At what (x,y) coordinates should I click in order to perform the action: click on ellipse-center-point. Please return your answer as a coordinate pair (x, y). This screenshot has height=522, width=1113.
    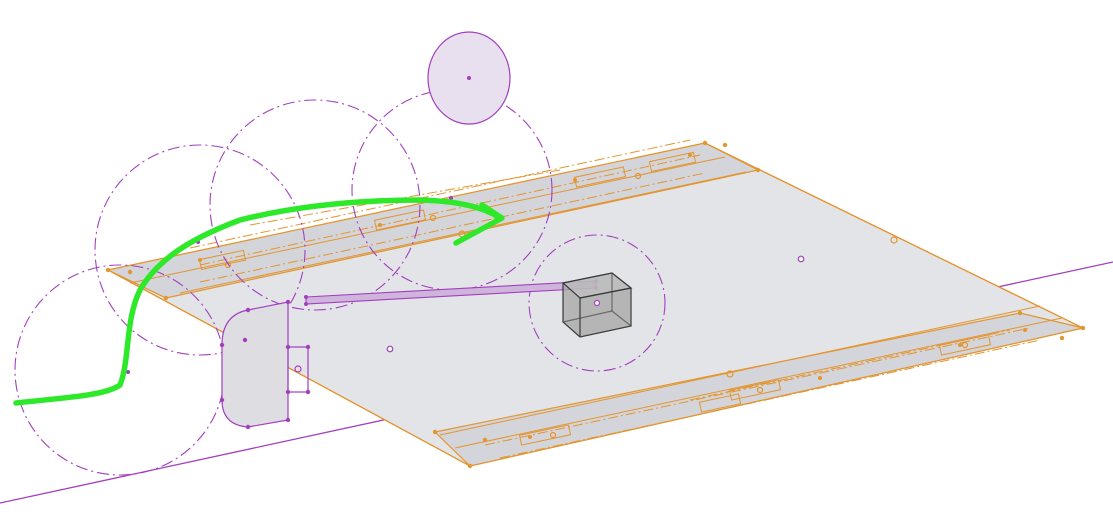
    Looking at the image, I should click on (469, 78).